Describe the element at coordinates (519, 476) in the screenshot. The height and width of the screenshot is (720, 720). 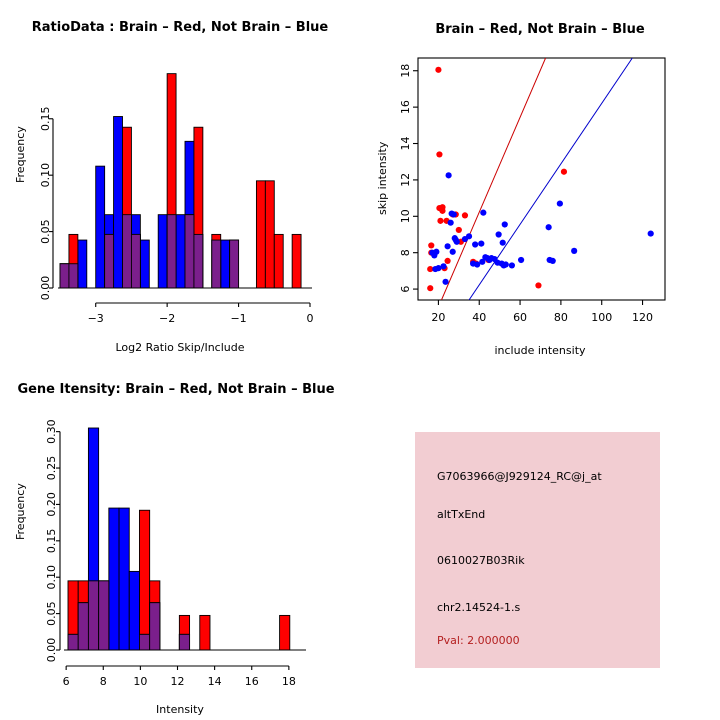
I see `probe-id-text: G7063966@J929124_RC@j_at` at that location.